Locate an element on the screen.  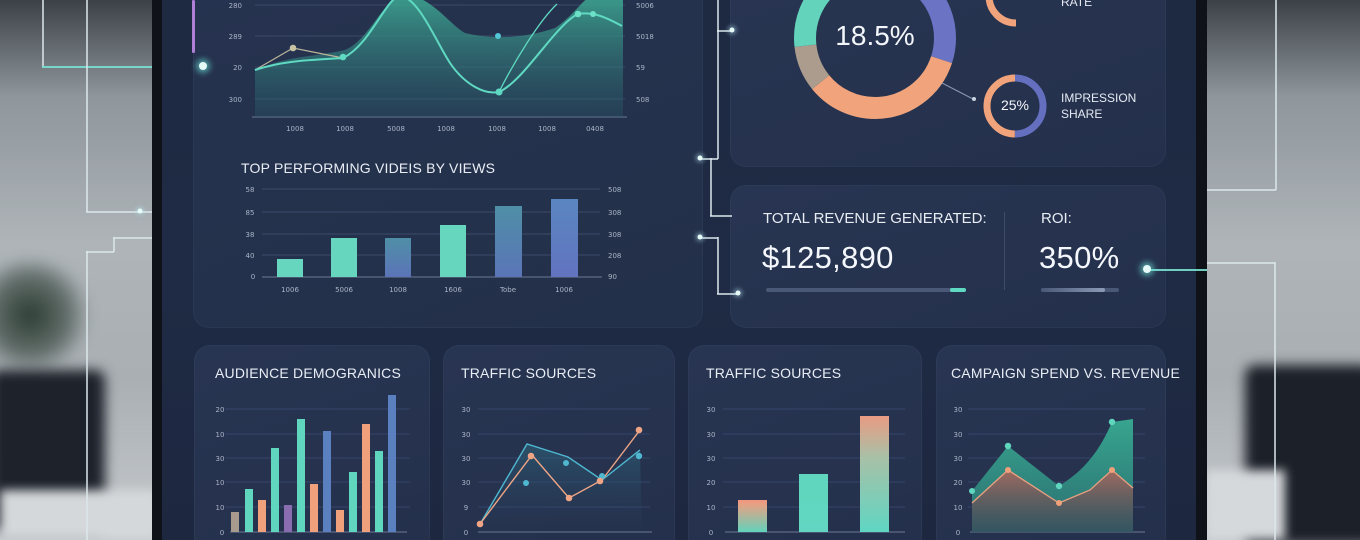
campaign-title: CAMPAIGN SPEND VS. REVENUE is located at coordinates (1065, 373).